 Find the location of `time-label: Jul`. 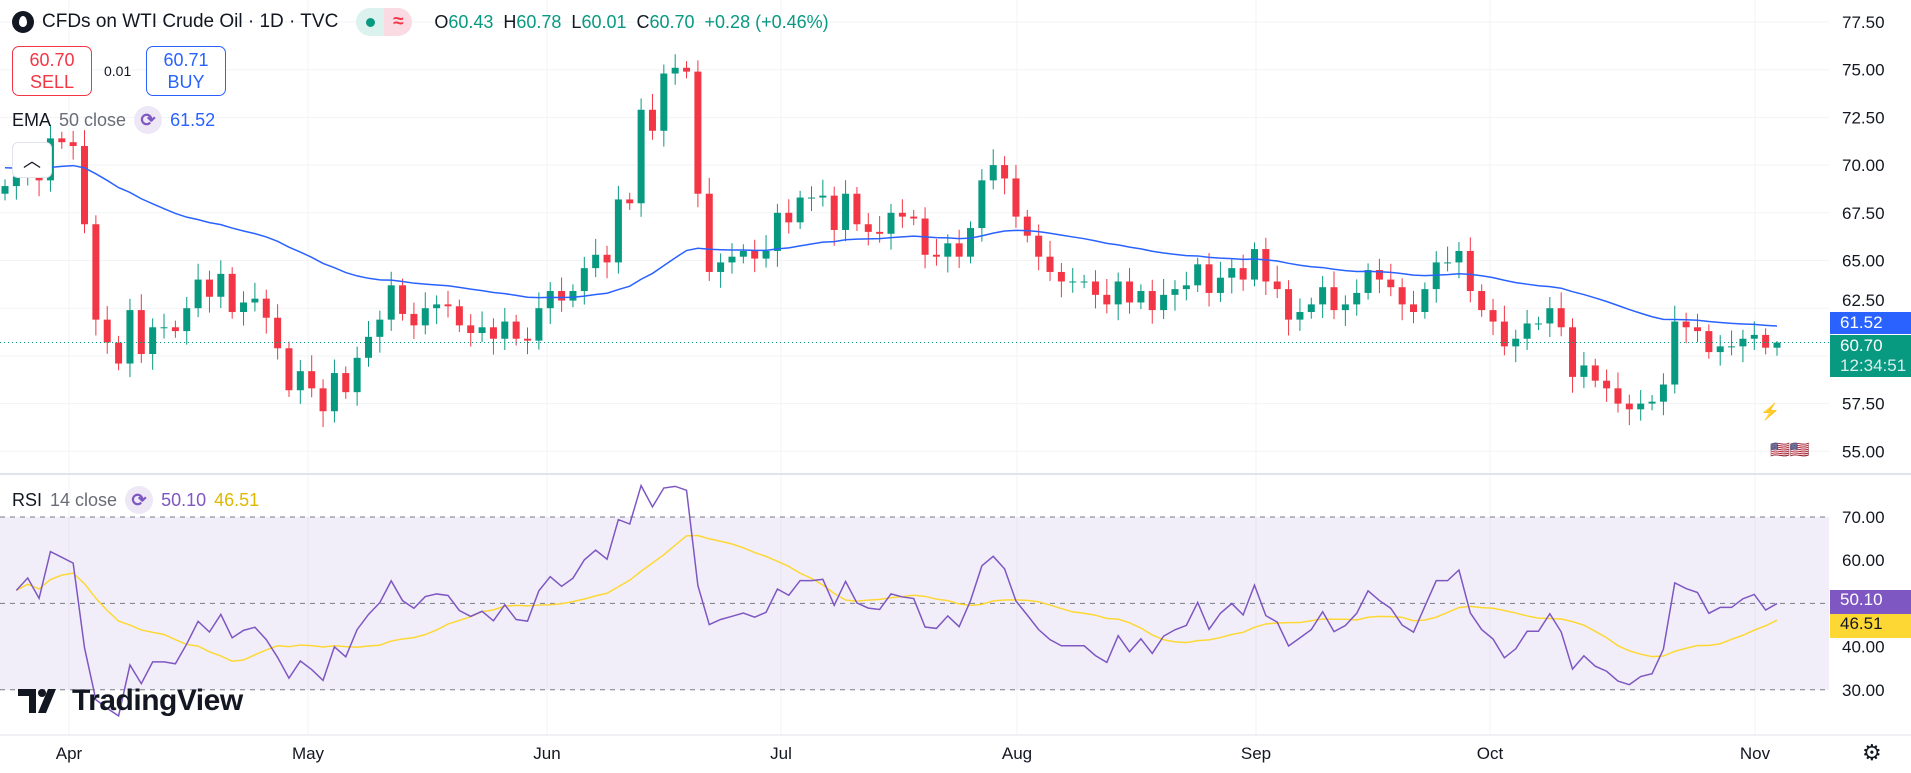

time-label: Jul is located at coordinates (781, 753).